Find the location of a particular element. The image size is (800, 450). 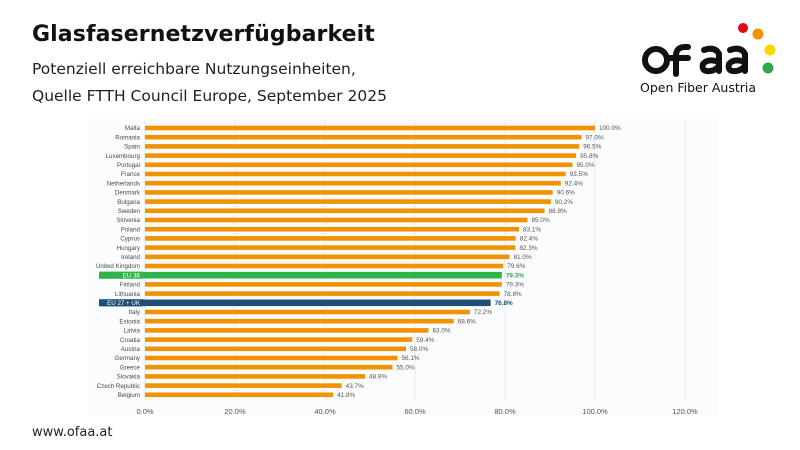

value-label: 76.8% is located at coordinates (504, 303).